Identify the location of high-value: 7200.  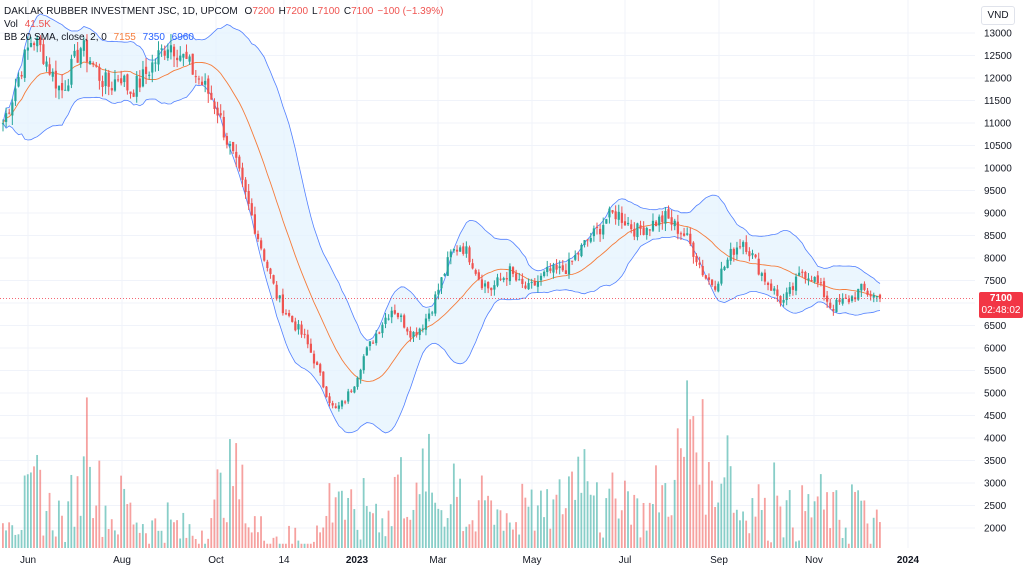
(297, 11).